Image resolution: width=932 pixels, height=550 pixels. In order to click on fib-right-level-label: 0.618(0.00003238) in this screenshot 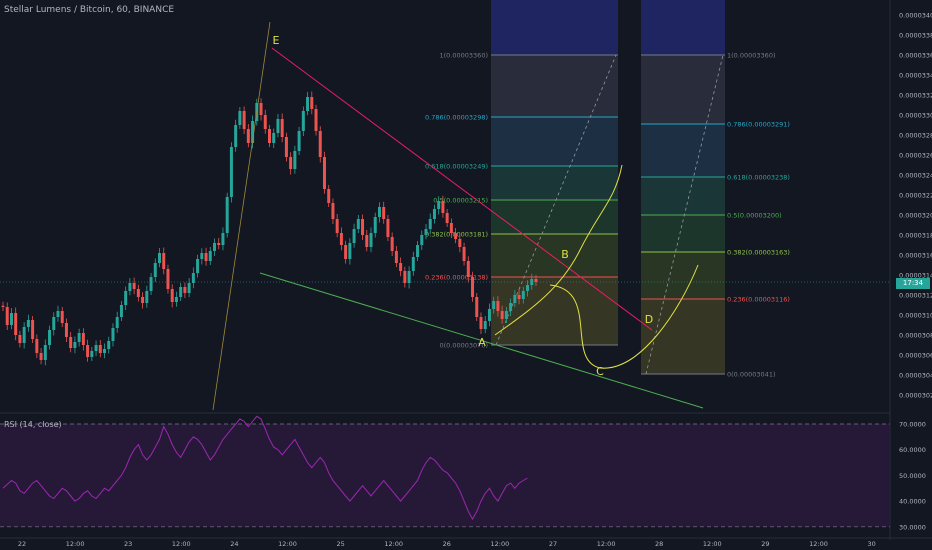, I will do `click(758, 178)`.